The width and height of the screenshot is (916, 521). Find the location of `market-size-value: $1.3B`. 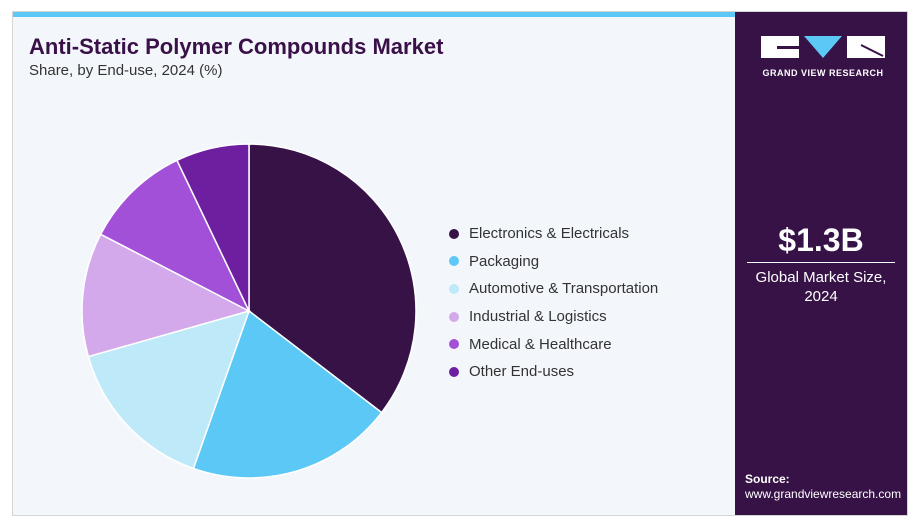

market-size-value: $1.3B is located at coordinates (821, 240).